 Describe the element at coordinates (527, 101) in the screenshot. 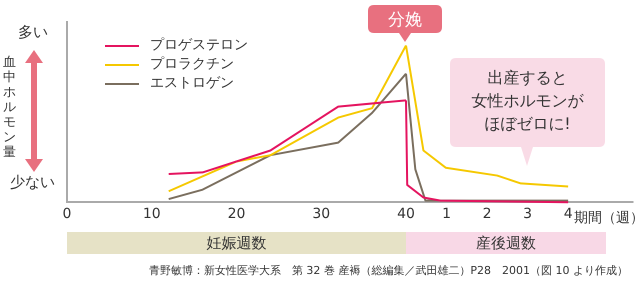

I see `annotation: 出産すると女性ホルモンがほぼゼロに!` at that location.